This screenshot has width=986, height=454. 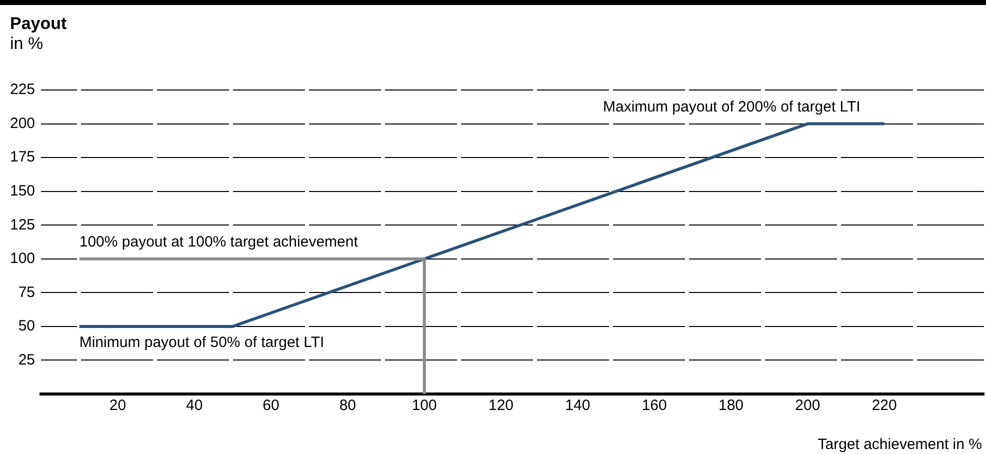 I want to click on y-tick-label: 200, so click(x=23, y=123).